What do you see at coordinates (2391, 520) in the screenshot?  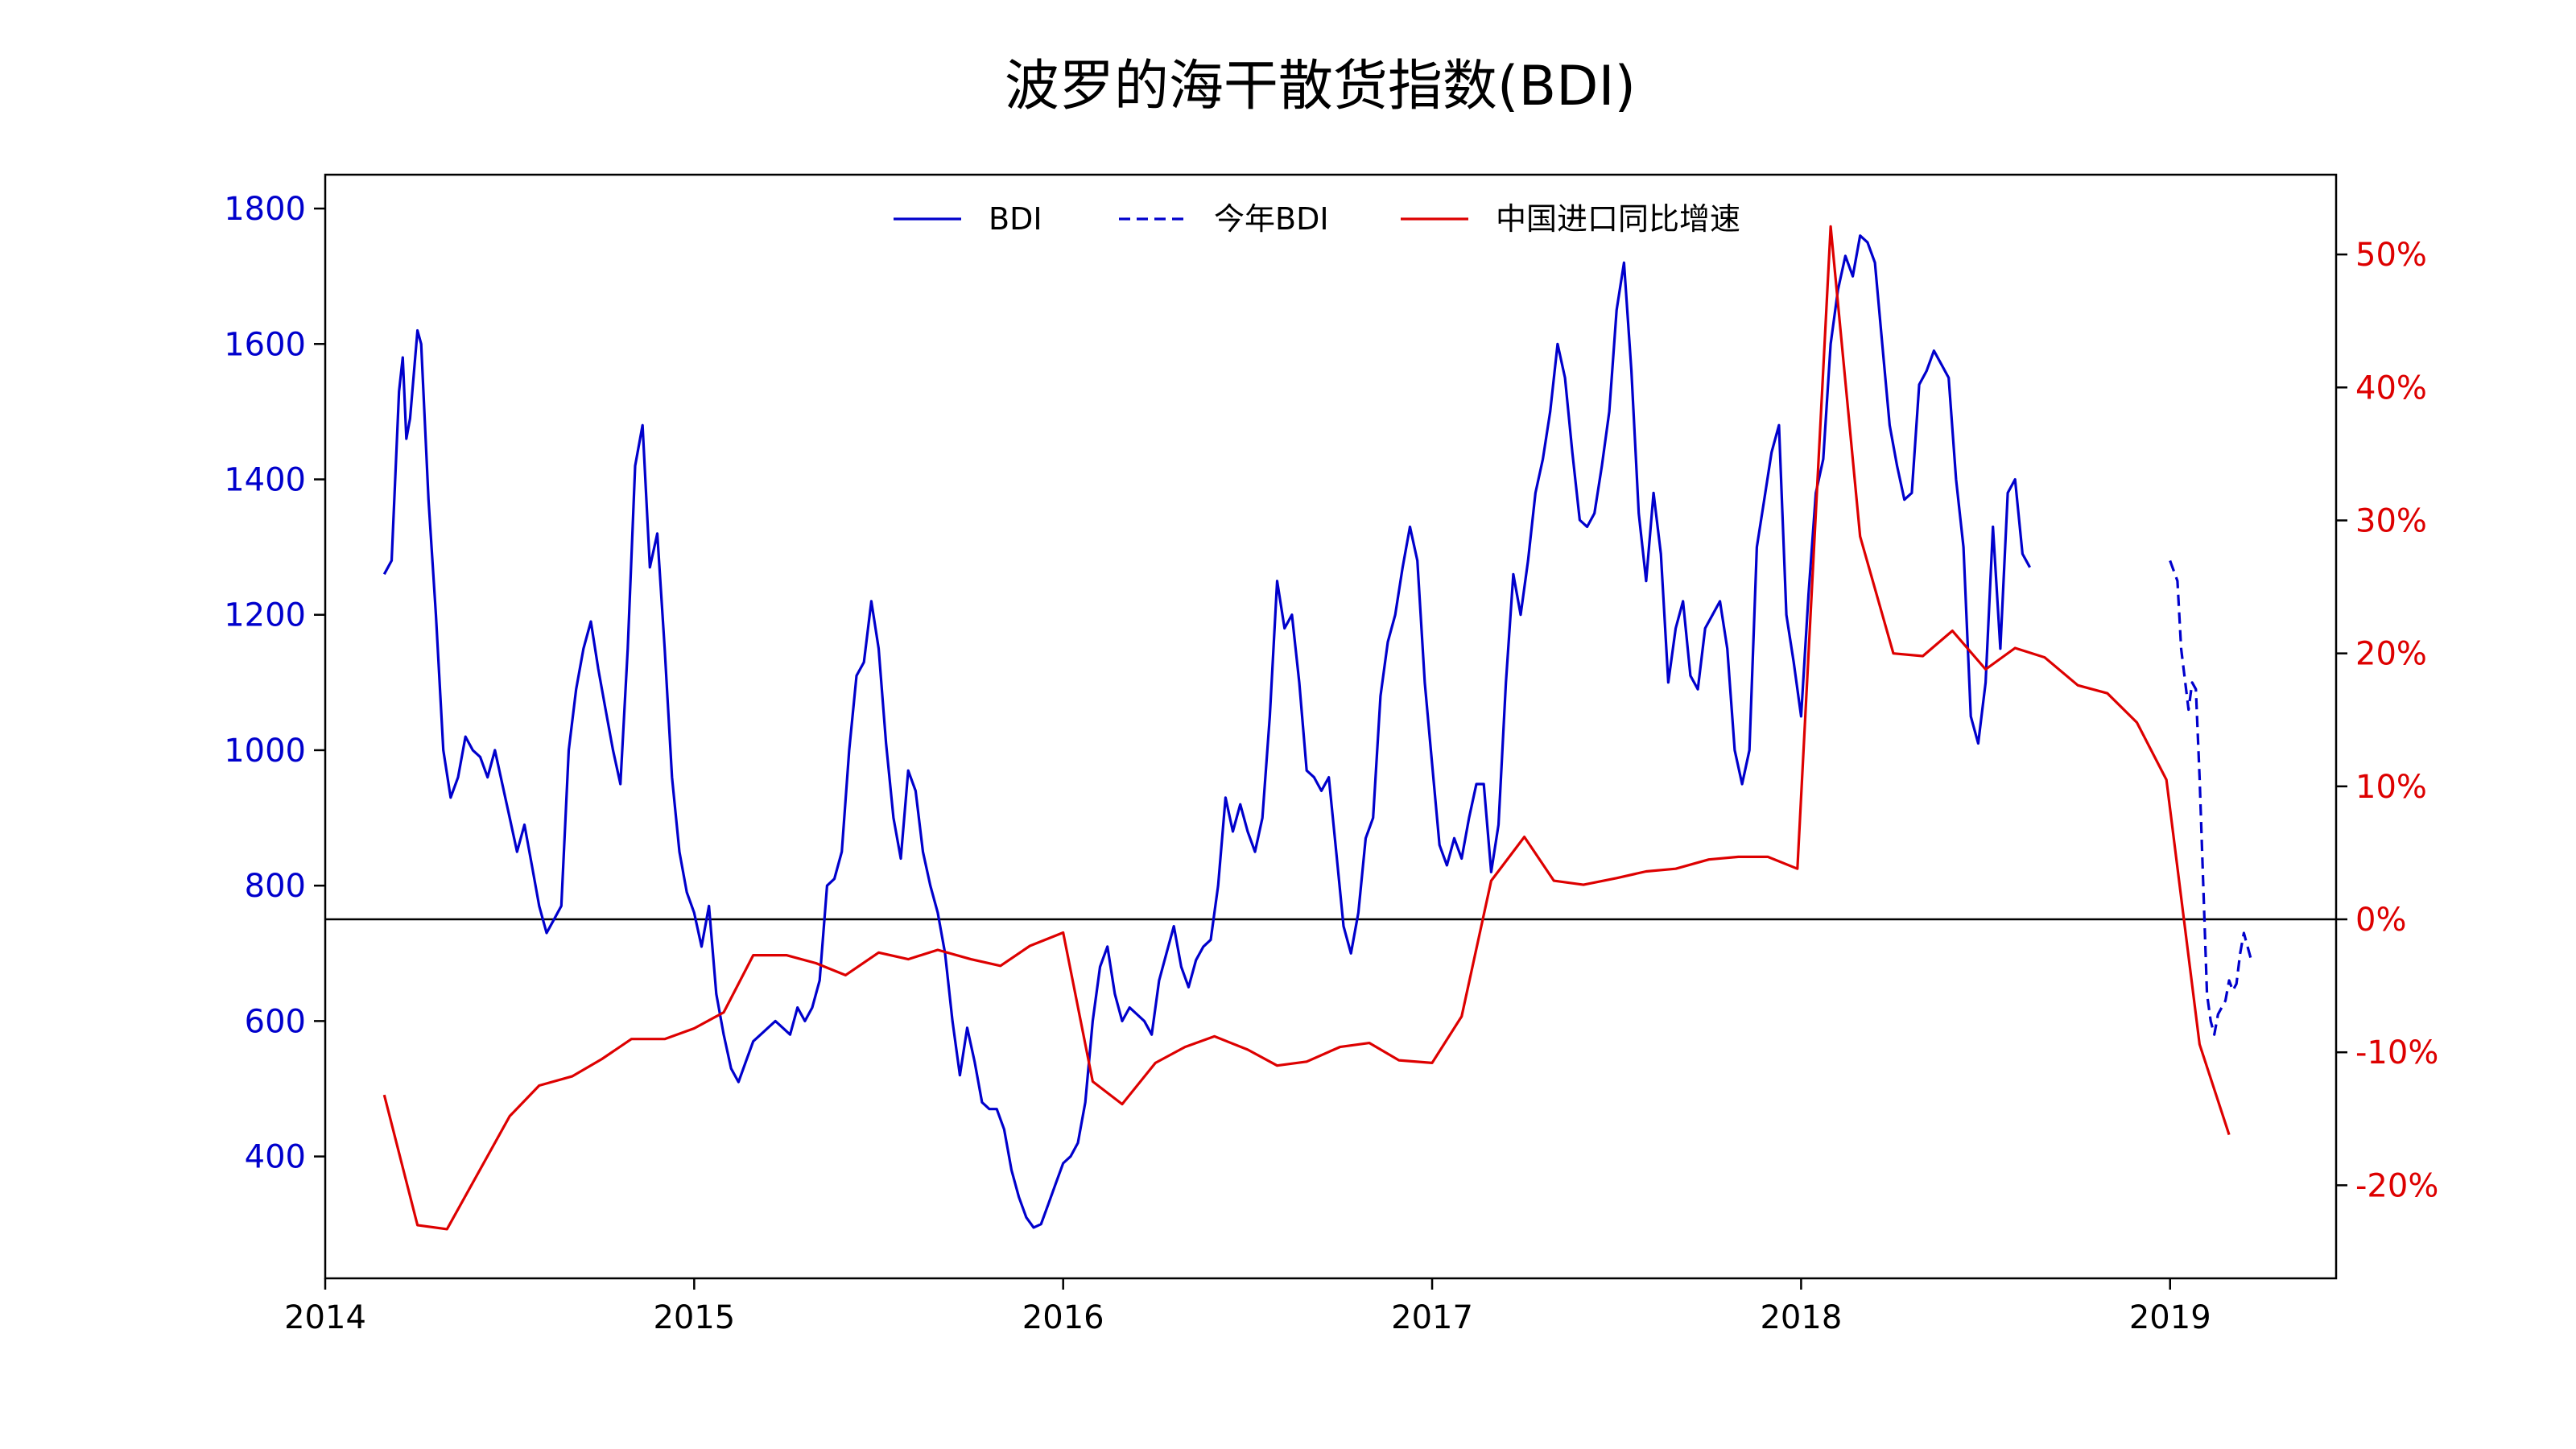 I see `y-right-tick-label: 30%` at bounding box center [2391, 520].